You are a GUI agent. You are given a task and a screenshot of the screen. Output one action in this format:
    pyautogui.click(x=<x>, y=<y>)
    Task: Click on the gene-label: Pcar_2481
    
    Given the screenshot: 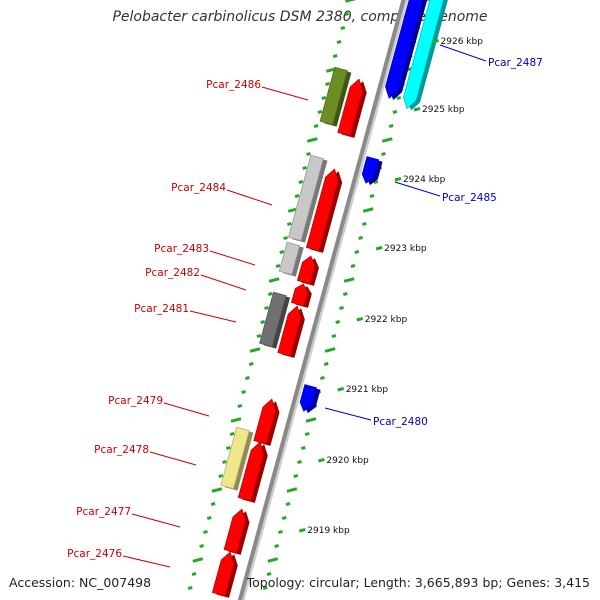 What is the action you would take?
    pyautogui.click(x=161, y=309)
    